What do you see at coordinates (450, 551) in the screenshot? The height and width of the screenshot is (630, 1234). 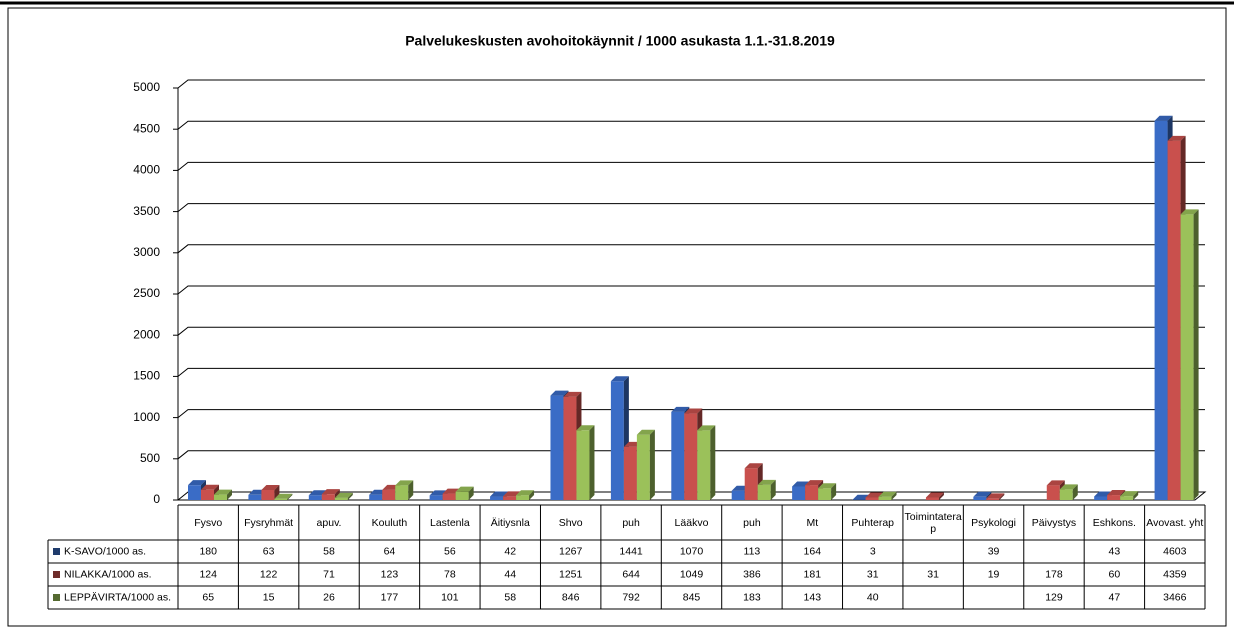 I see `table-value: 56` at bounding box center [450, 551].